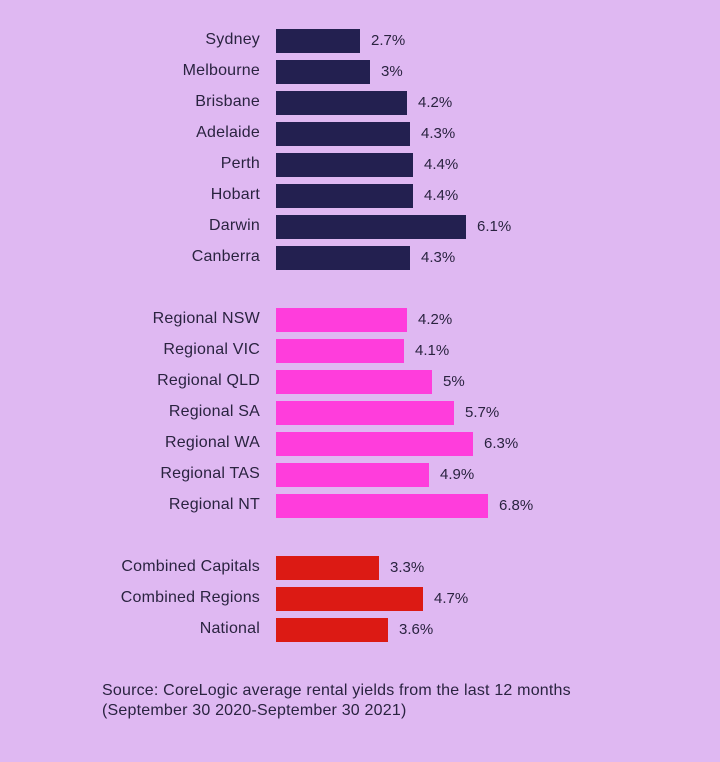  Describe the element at coordinates (340, 351) in the screenshot. I see `bar-regional-vic` at that location.